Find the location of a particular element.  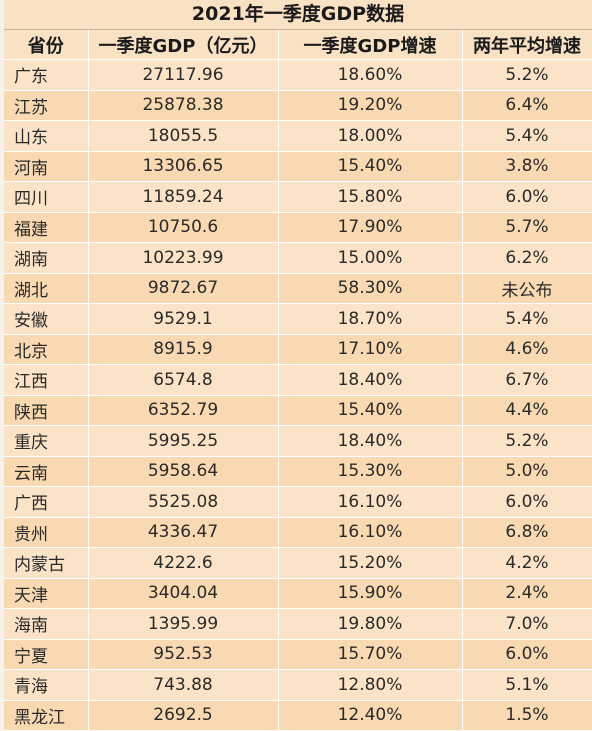

table-row: 青海 743.88 12.80% 5.1% is located at coordinates (298, 685).